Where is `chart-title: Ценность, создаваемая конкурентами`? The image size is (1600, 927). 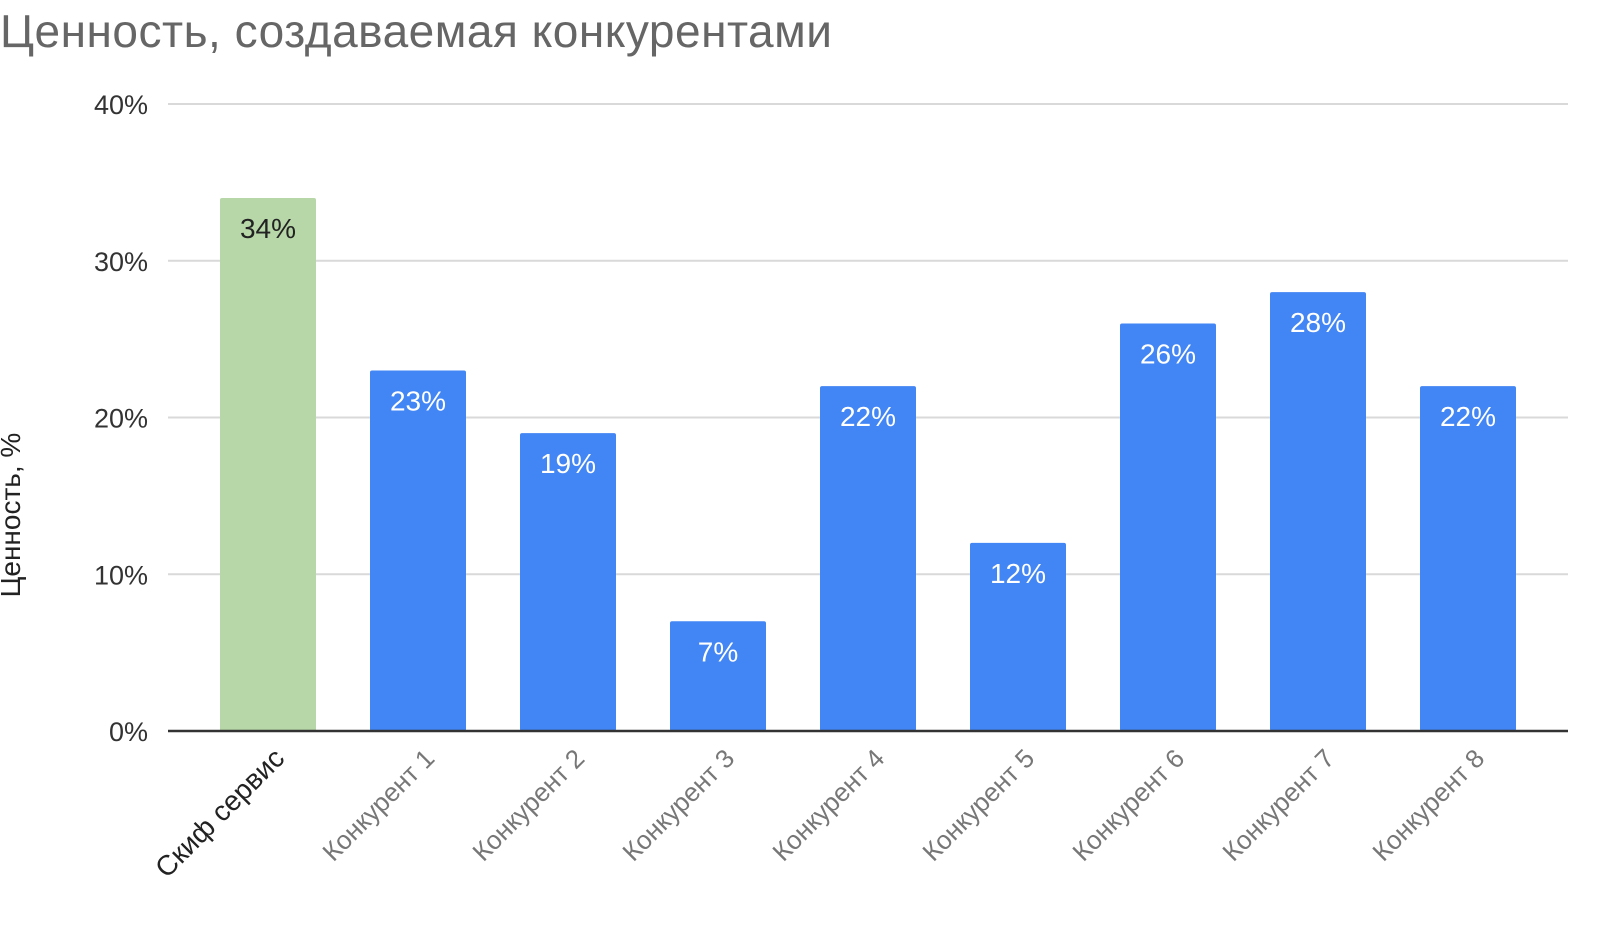 chart-title: Ценность, создаваемая конкурентами is located at coordinates (416, 31).